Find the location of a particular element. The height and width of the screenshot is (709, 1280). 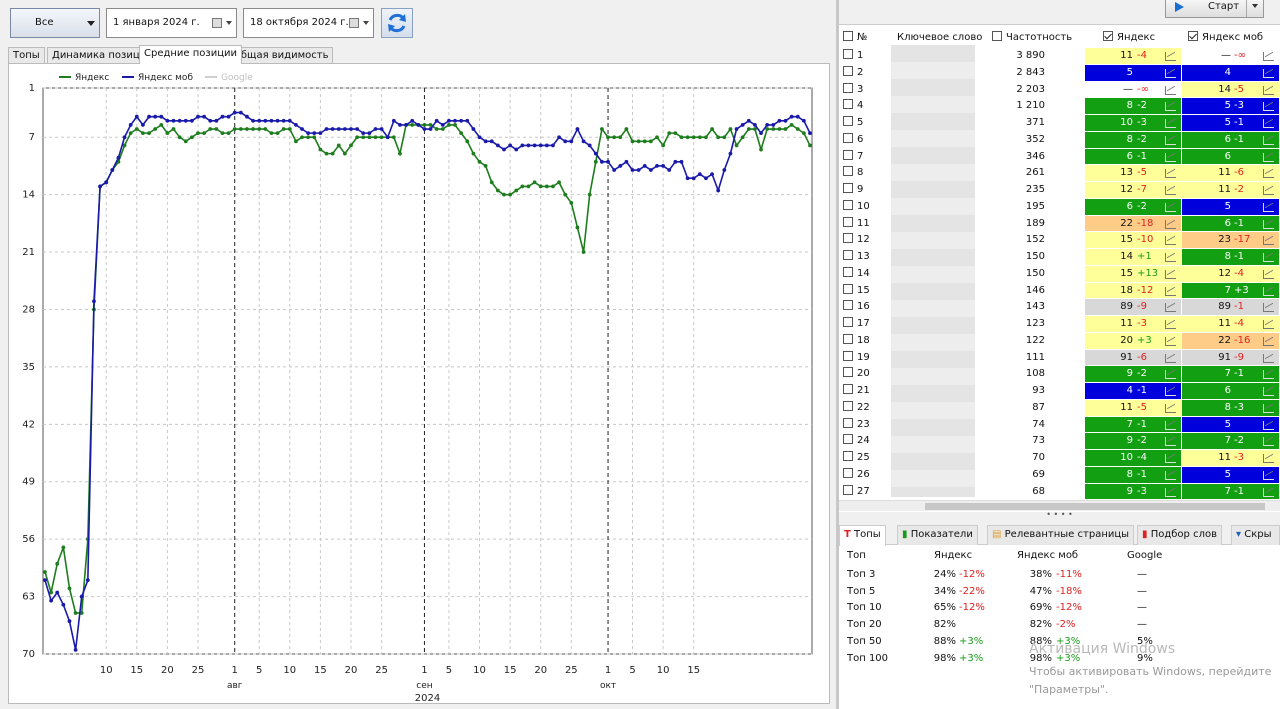

position-cell: 11 -2 is located at coordinates (1231, 190).